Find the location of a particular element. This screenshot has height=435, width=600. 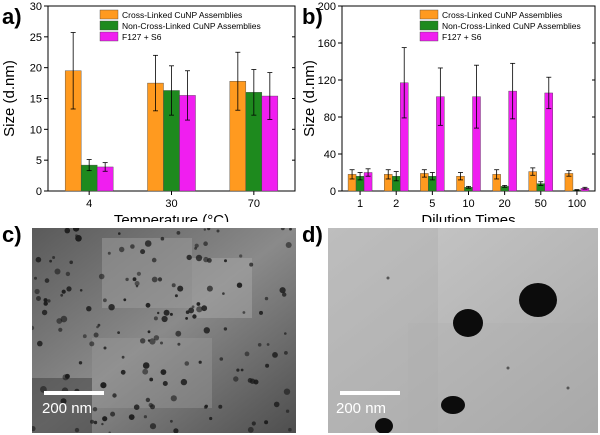

chart-a-y-tick-label: 10 is located at coordinates (36, 130).